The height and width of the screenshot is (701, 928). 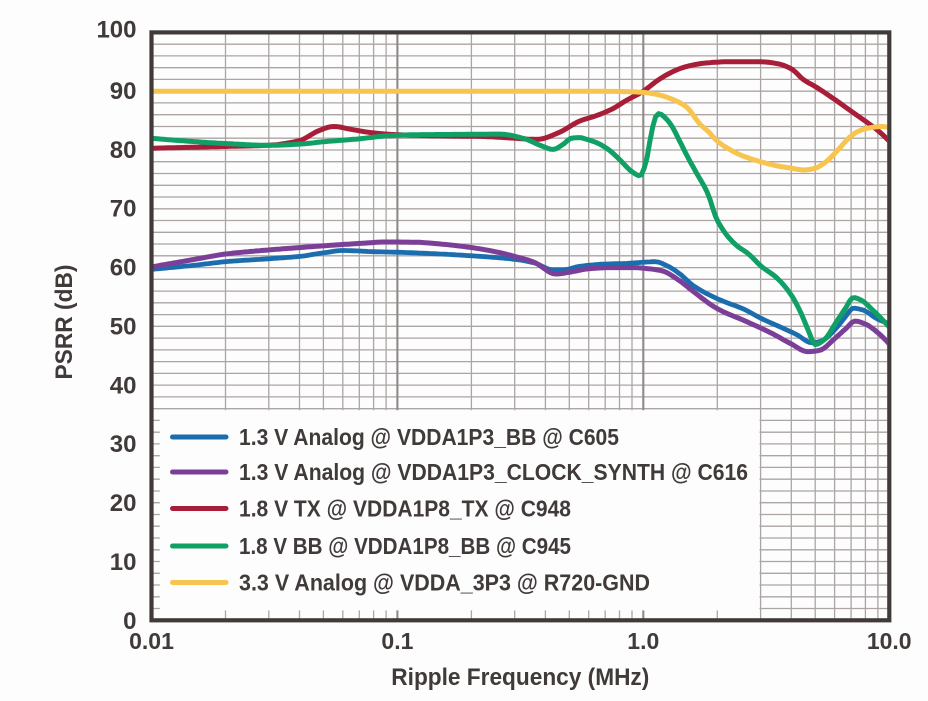 What do you see at coordinates (123, 268) in the screenshot?
I see `svg-text: 60` at bounding box center [123, 268].